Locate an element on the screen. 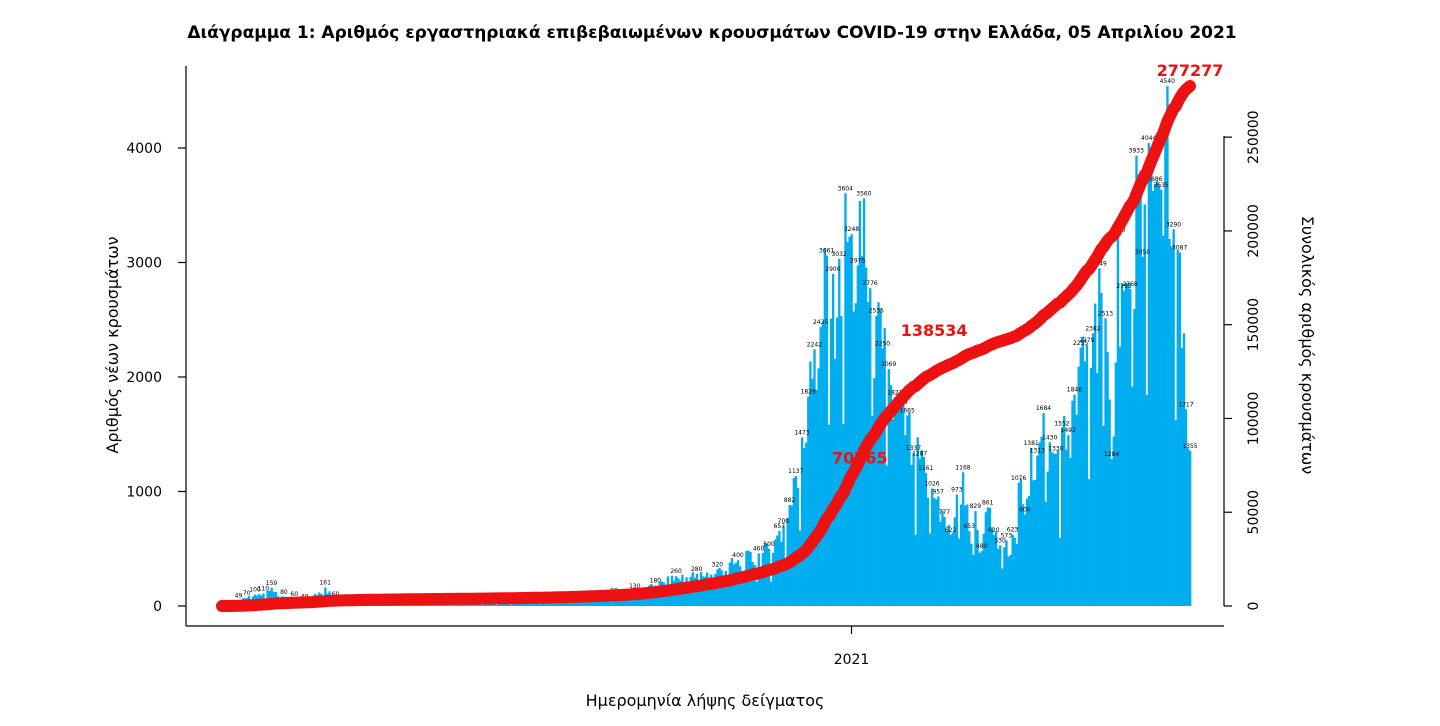 Image resolution: width=1440 pixels, height=726 pixels. bar-value-label: 3290 is located at coordinates (1173, 224).